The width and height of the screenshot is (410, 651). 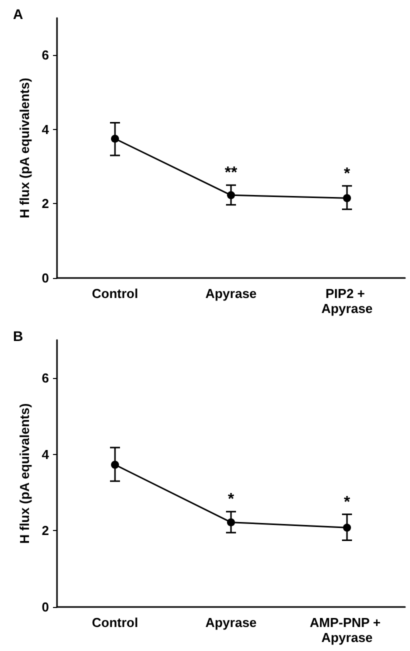 What do you see at coordinates (18, 14) in the screenshot?
I see `chart-title: A` at bounding box center [18, 14].